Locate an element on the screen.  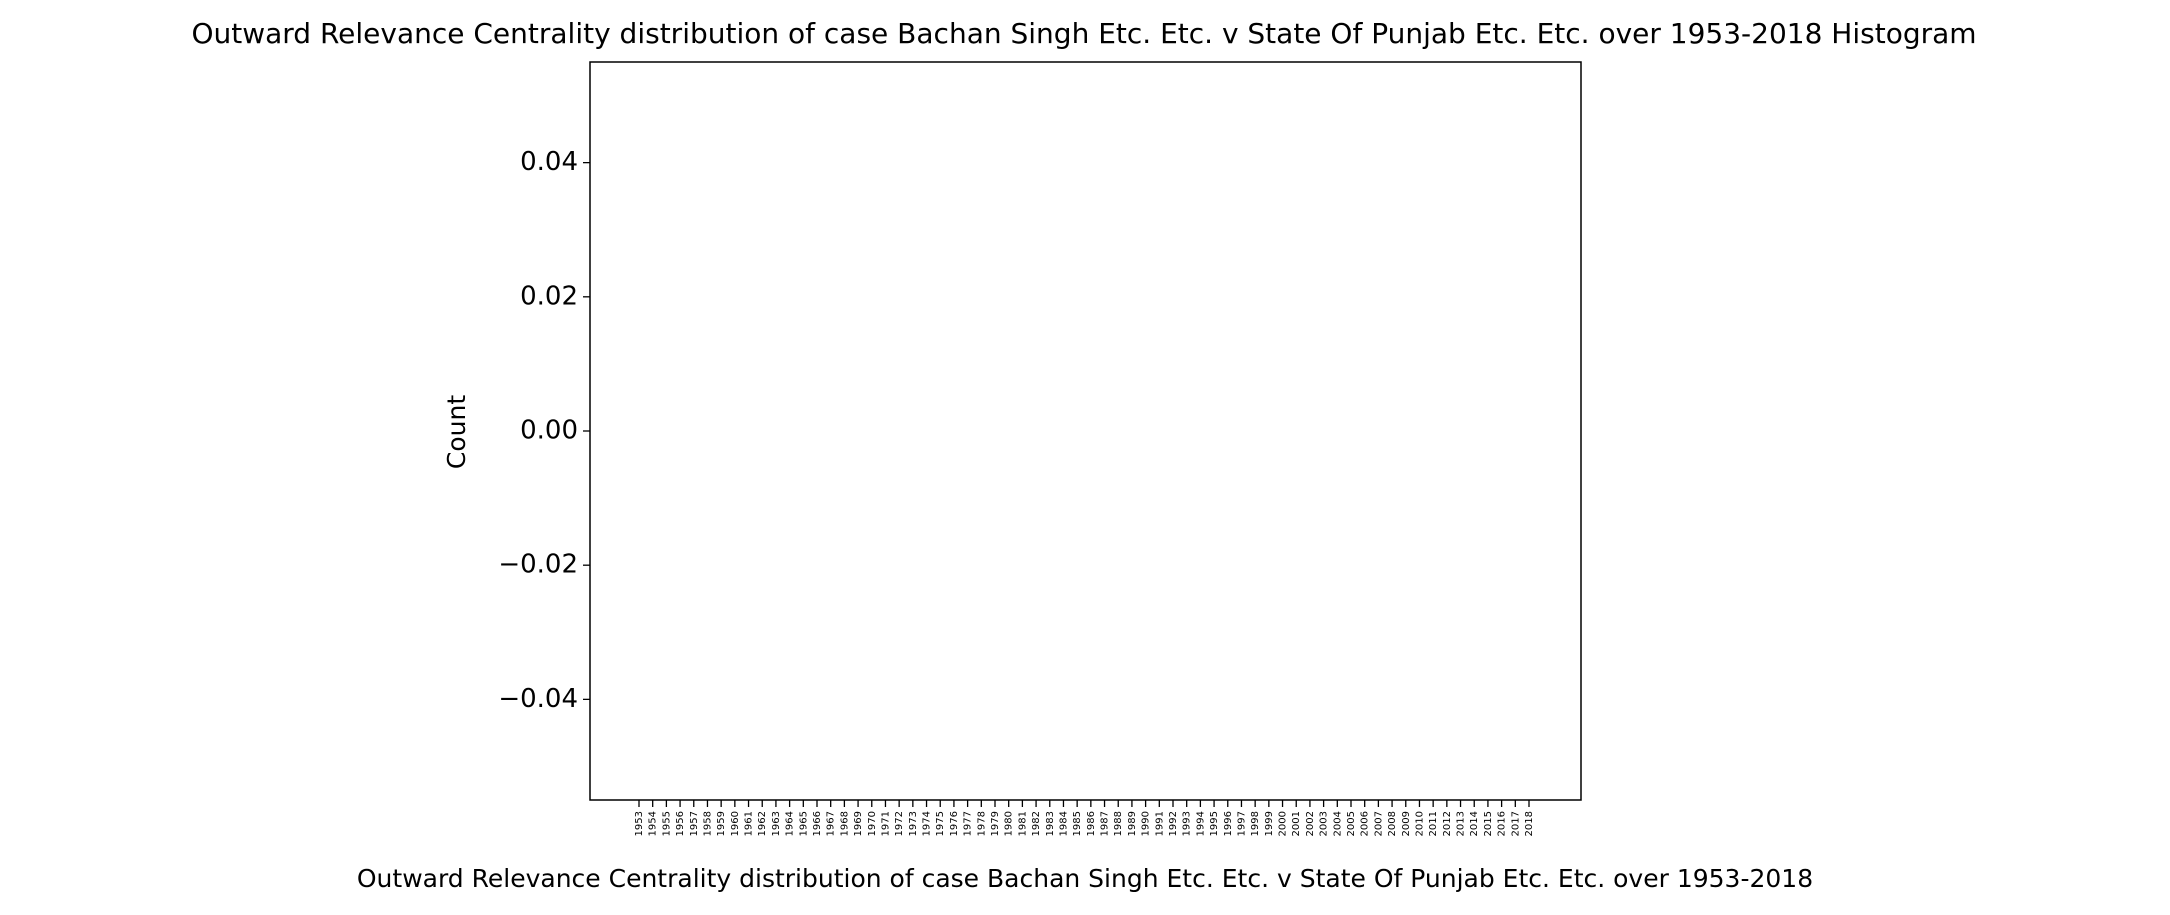
x-tick-label: 1965 is located at coordinates (803, 823).